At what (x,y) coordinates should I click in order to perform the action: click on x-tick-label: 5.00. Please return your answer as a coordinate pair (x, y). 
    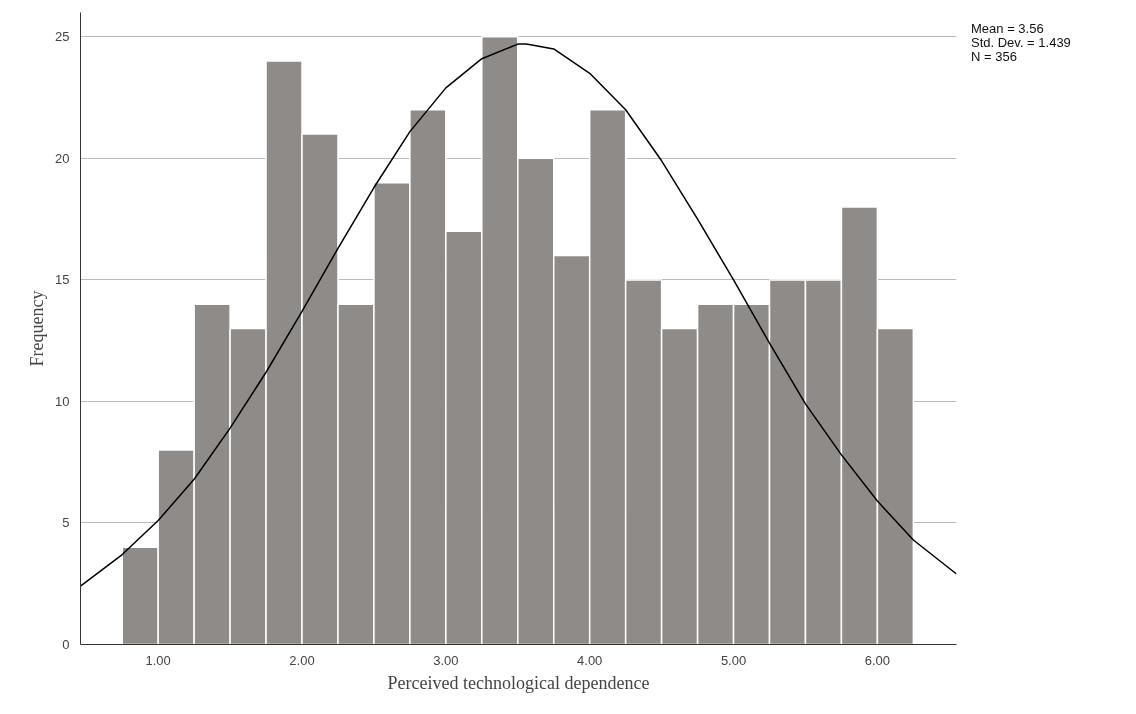
    Looking at the image, I should click on (733, 660).